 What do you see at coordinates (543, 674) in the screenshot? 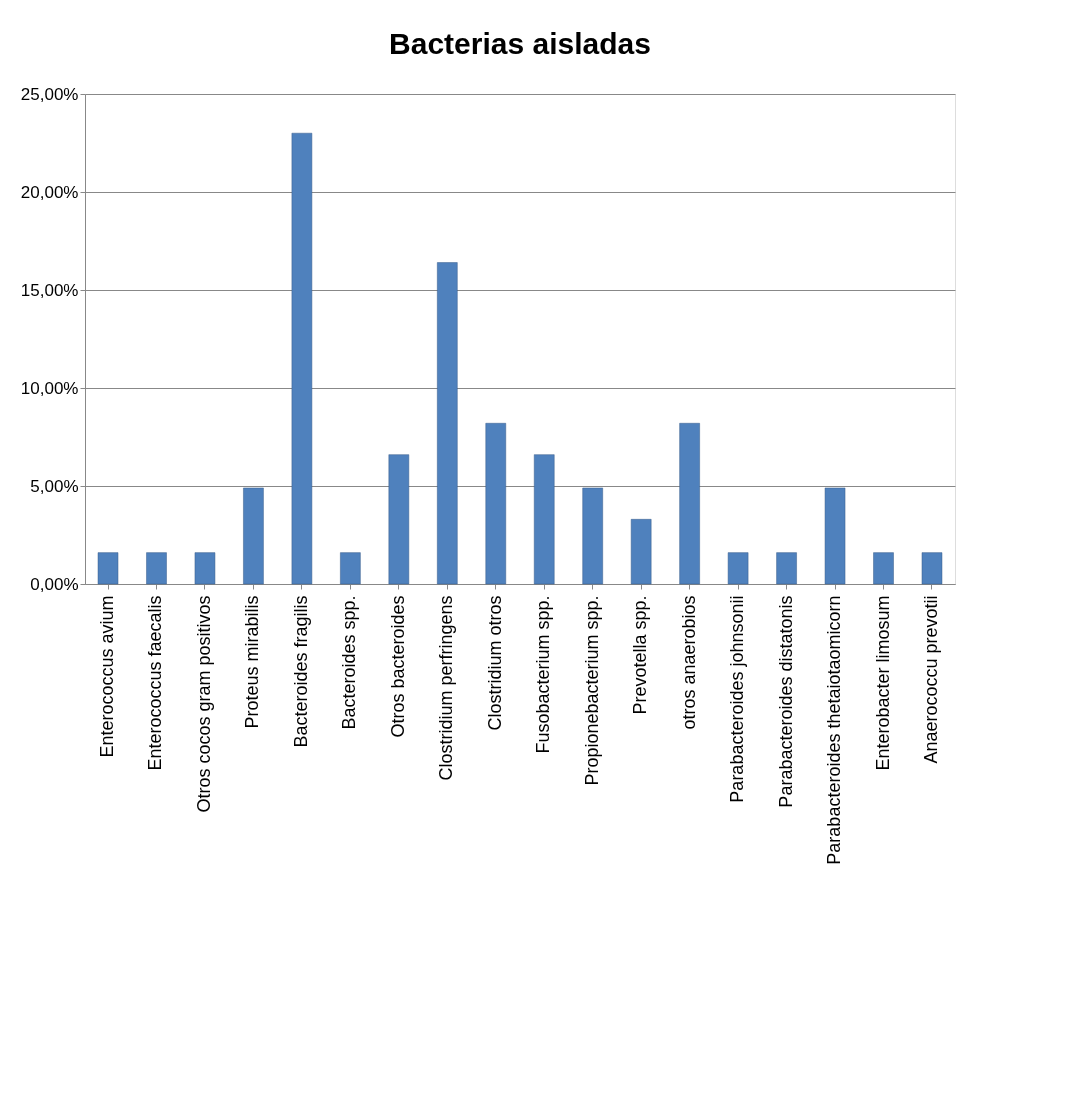
I see `x-tick-label: Fusobacterium spp.` at bounding box center [543, 674].